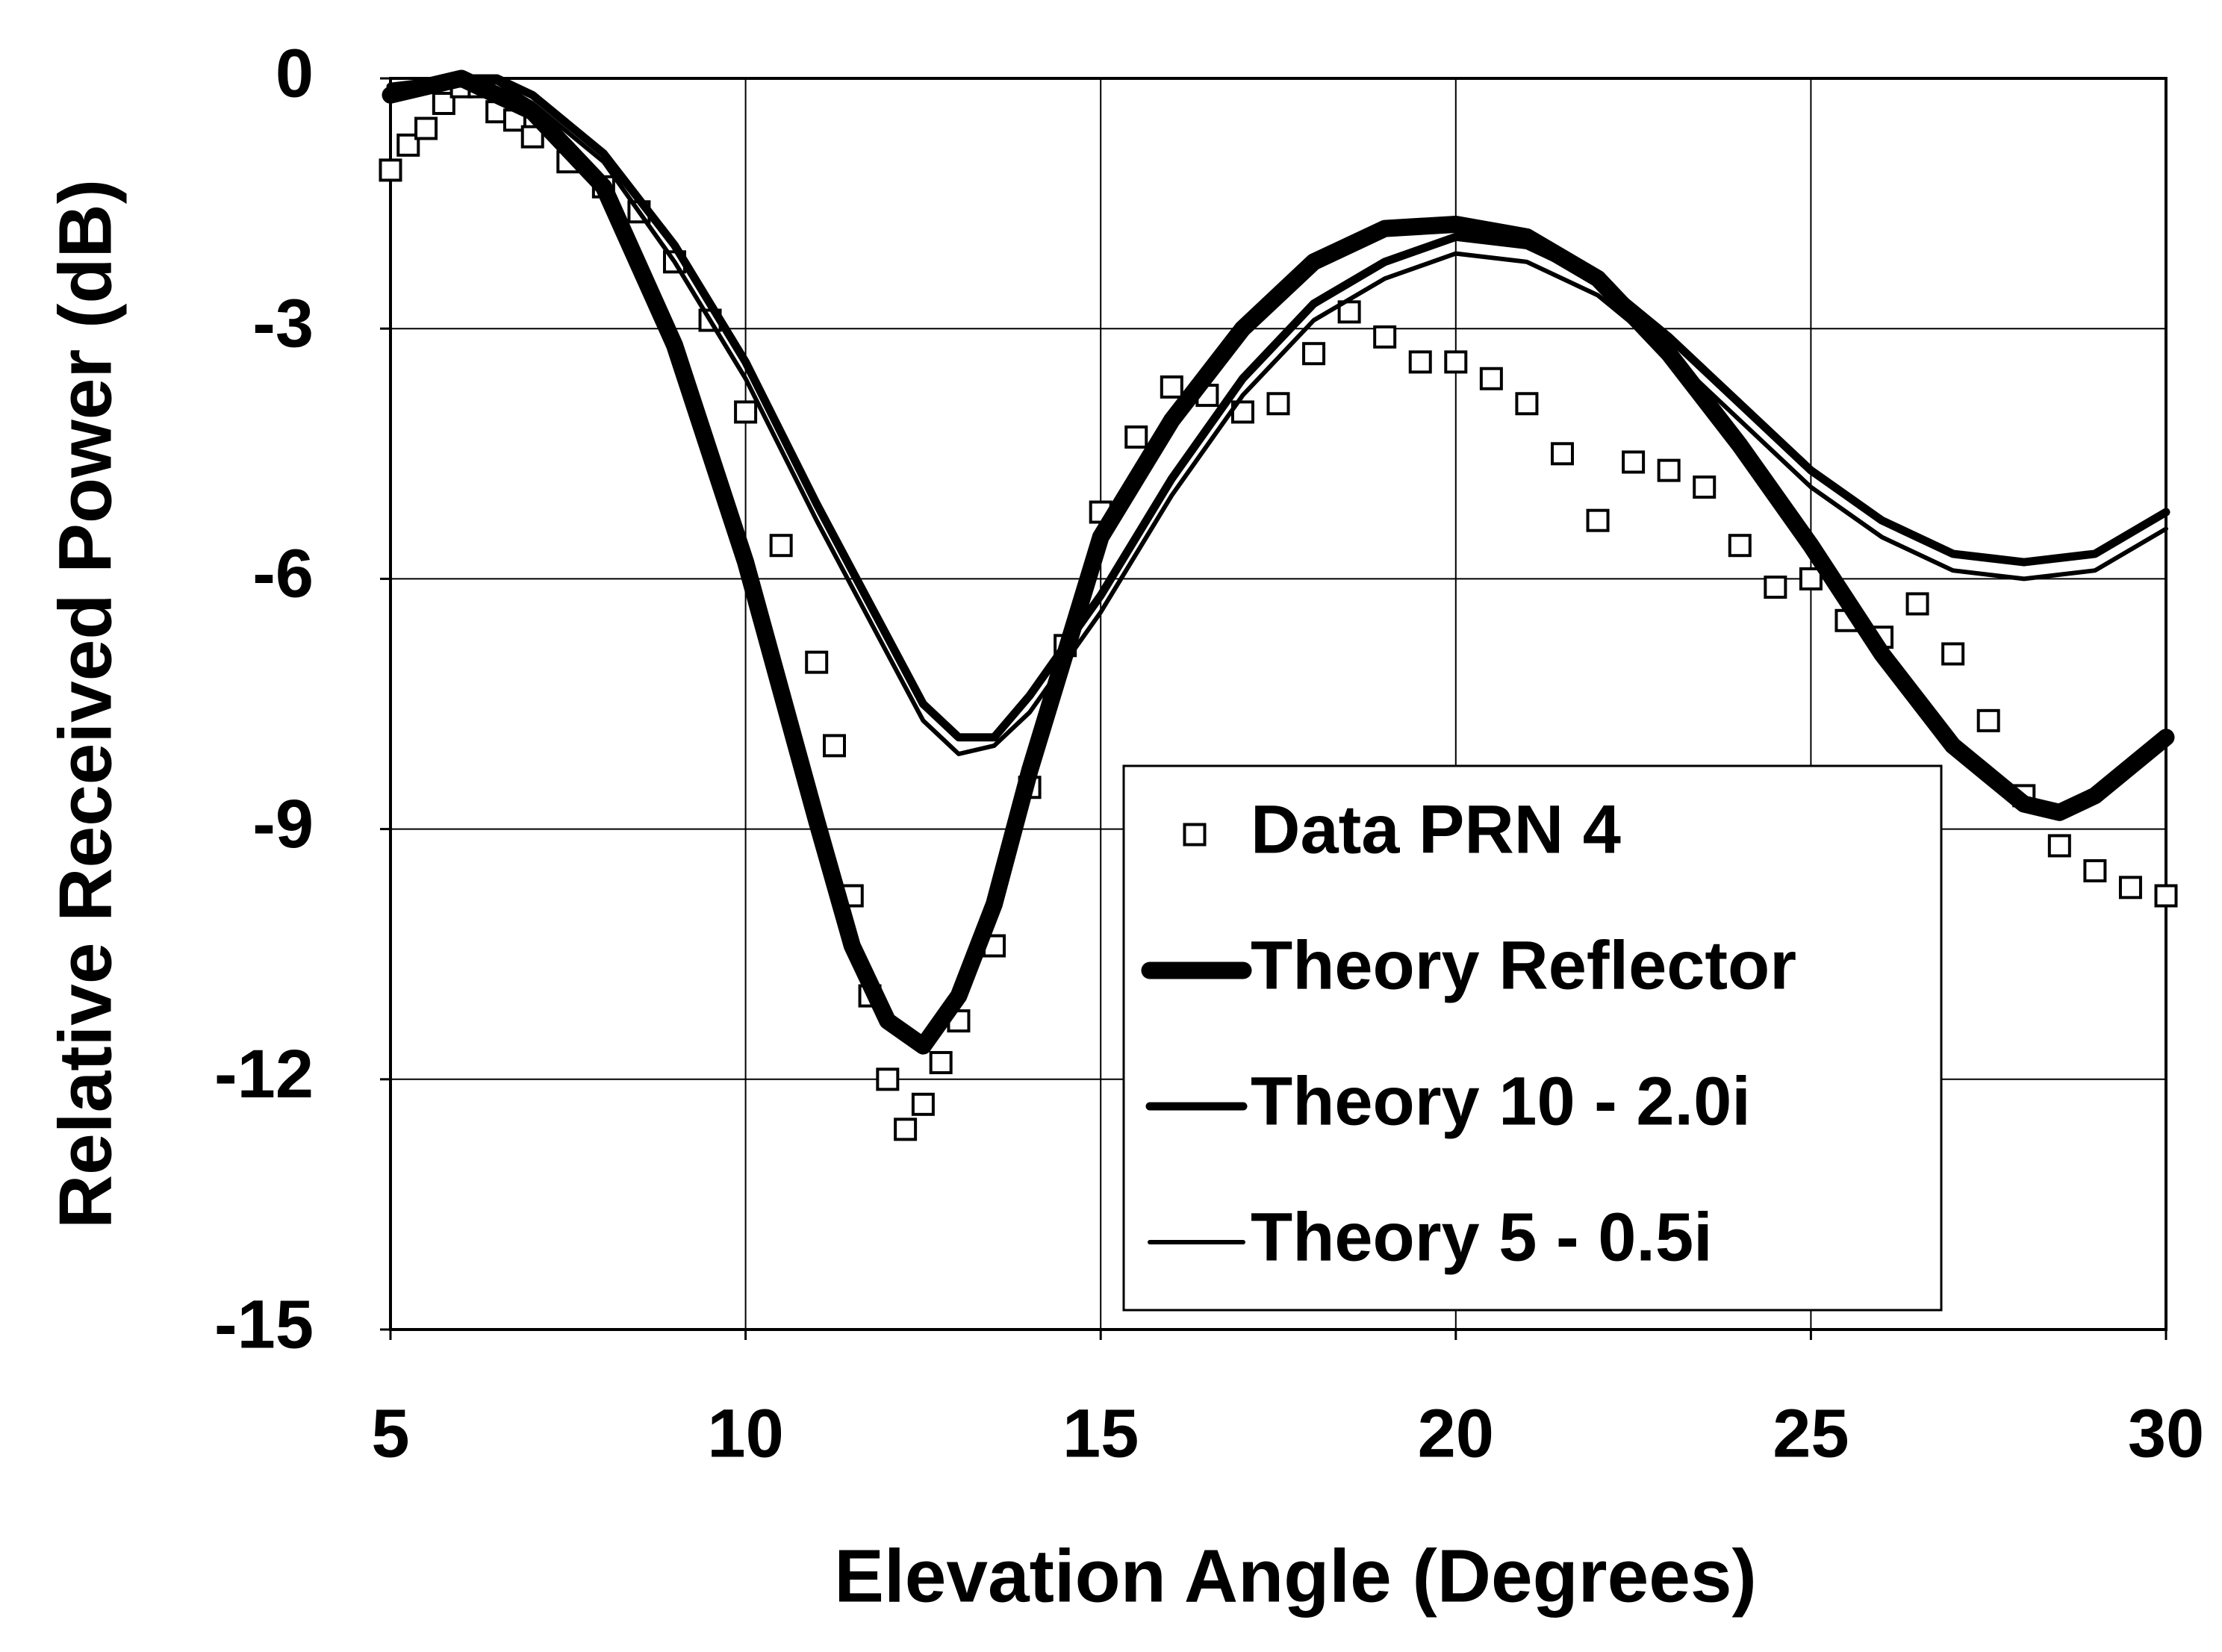 The image size is (2222, 1652). Describe the element at coordinates (1436, 829) in the screenshot. I see `legend-label: Data PRN 4` at that location.